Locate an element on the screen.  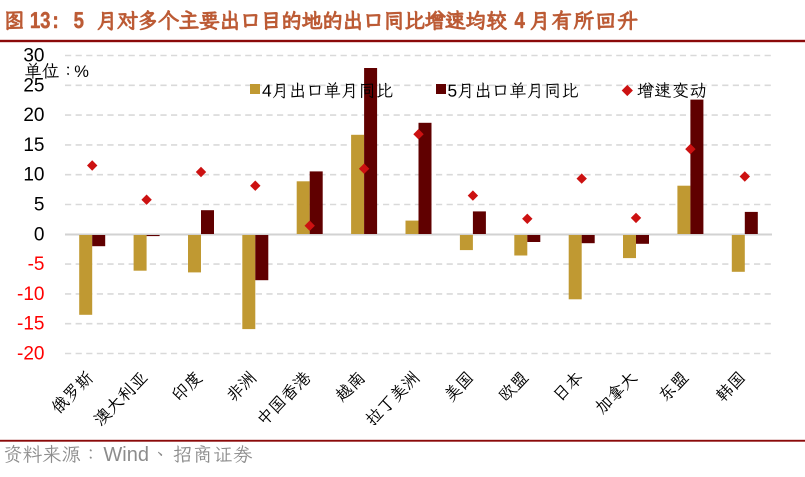
svg-text: -5 is located at coordinates (36, 264).